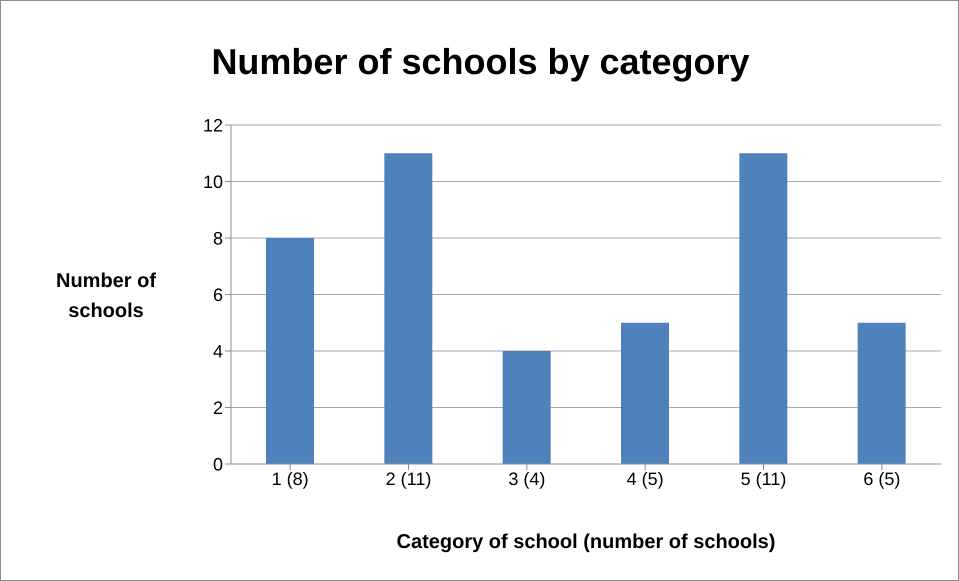 The width and height of the screenshot is (959, 581). Describe the element at coordinates (212, 125) in the screenshot. I see `y-tick-label: 12` at that location.